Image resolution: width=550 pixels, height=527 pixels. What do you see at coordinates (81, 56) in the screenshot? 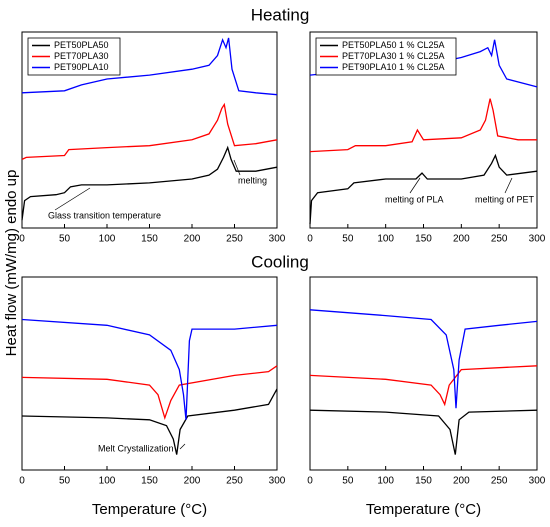
I see `legend-label: PET70PLA30` at bounding box center [81, 56].